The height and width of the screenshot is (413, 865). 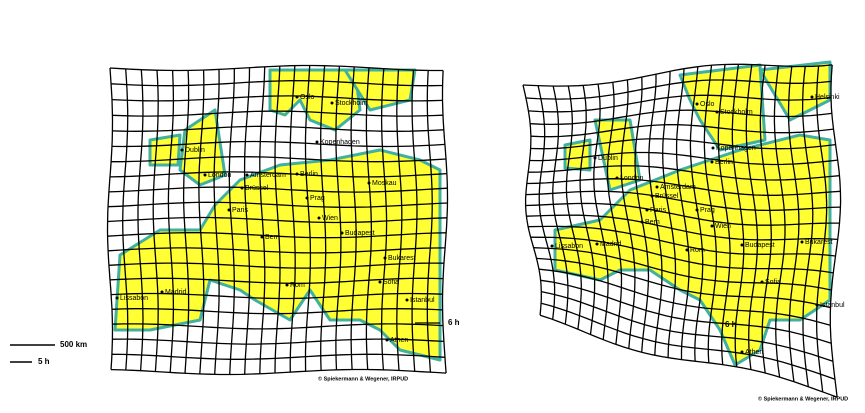 What do you see at coordinates (363, 378) in the screenshot?
I see `credit: © Spiekermann & Wegener, IRPUD` at bounding box center [363, 378].